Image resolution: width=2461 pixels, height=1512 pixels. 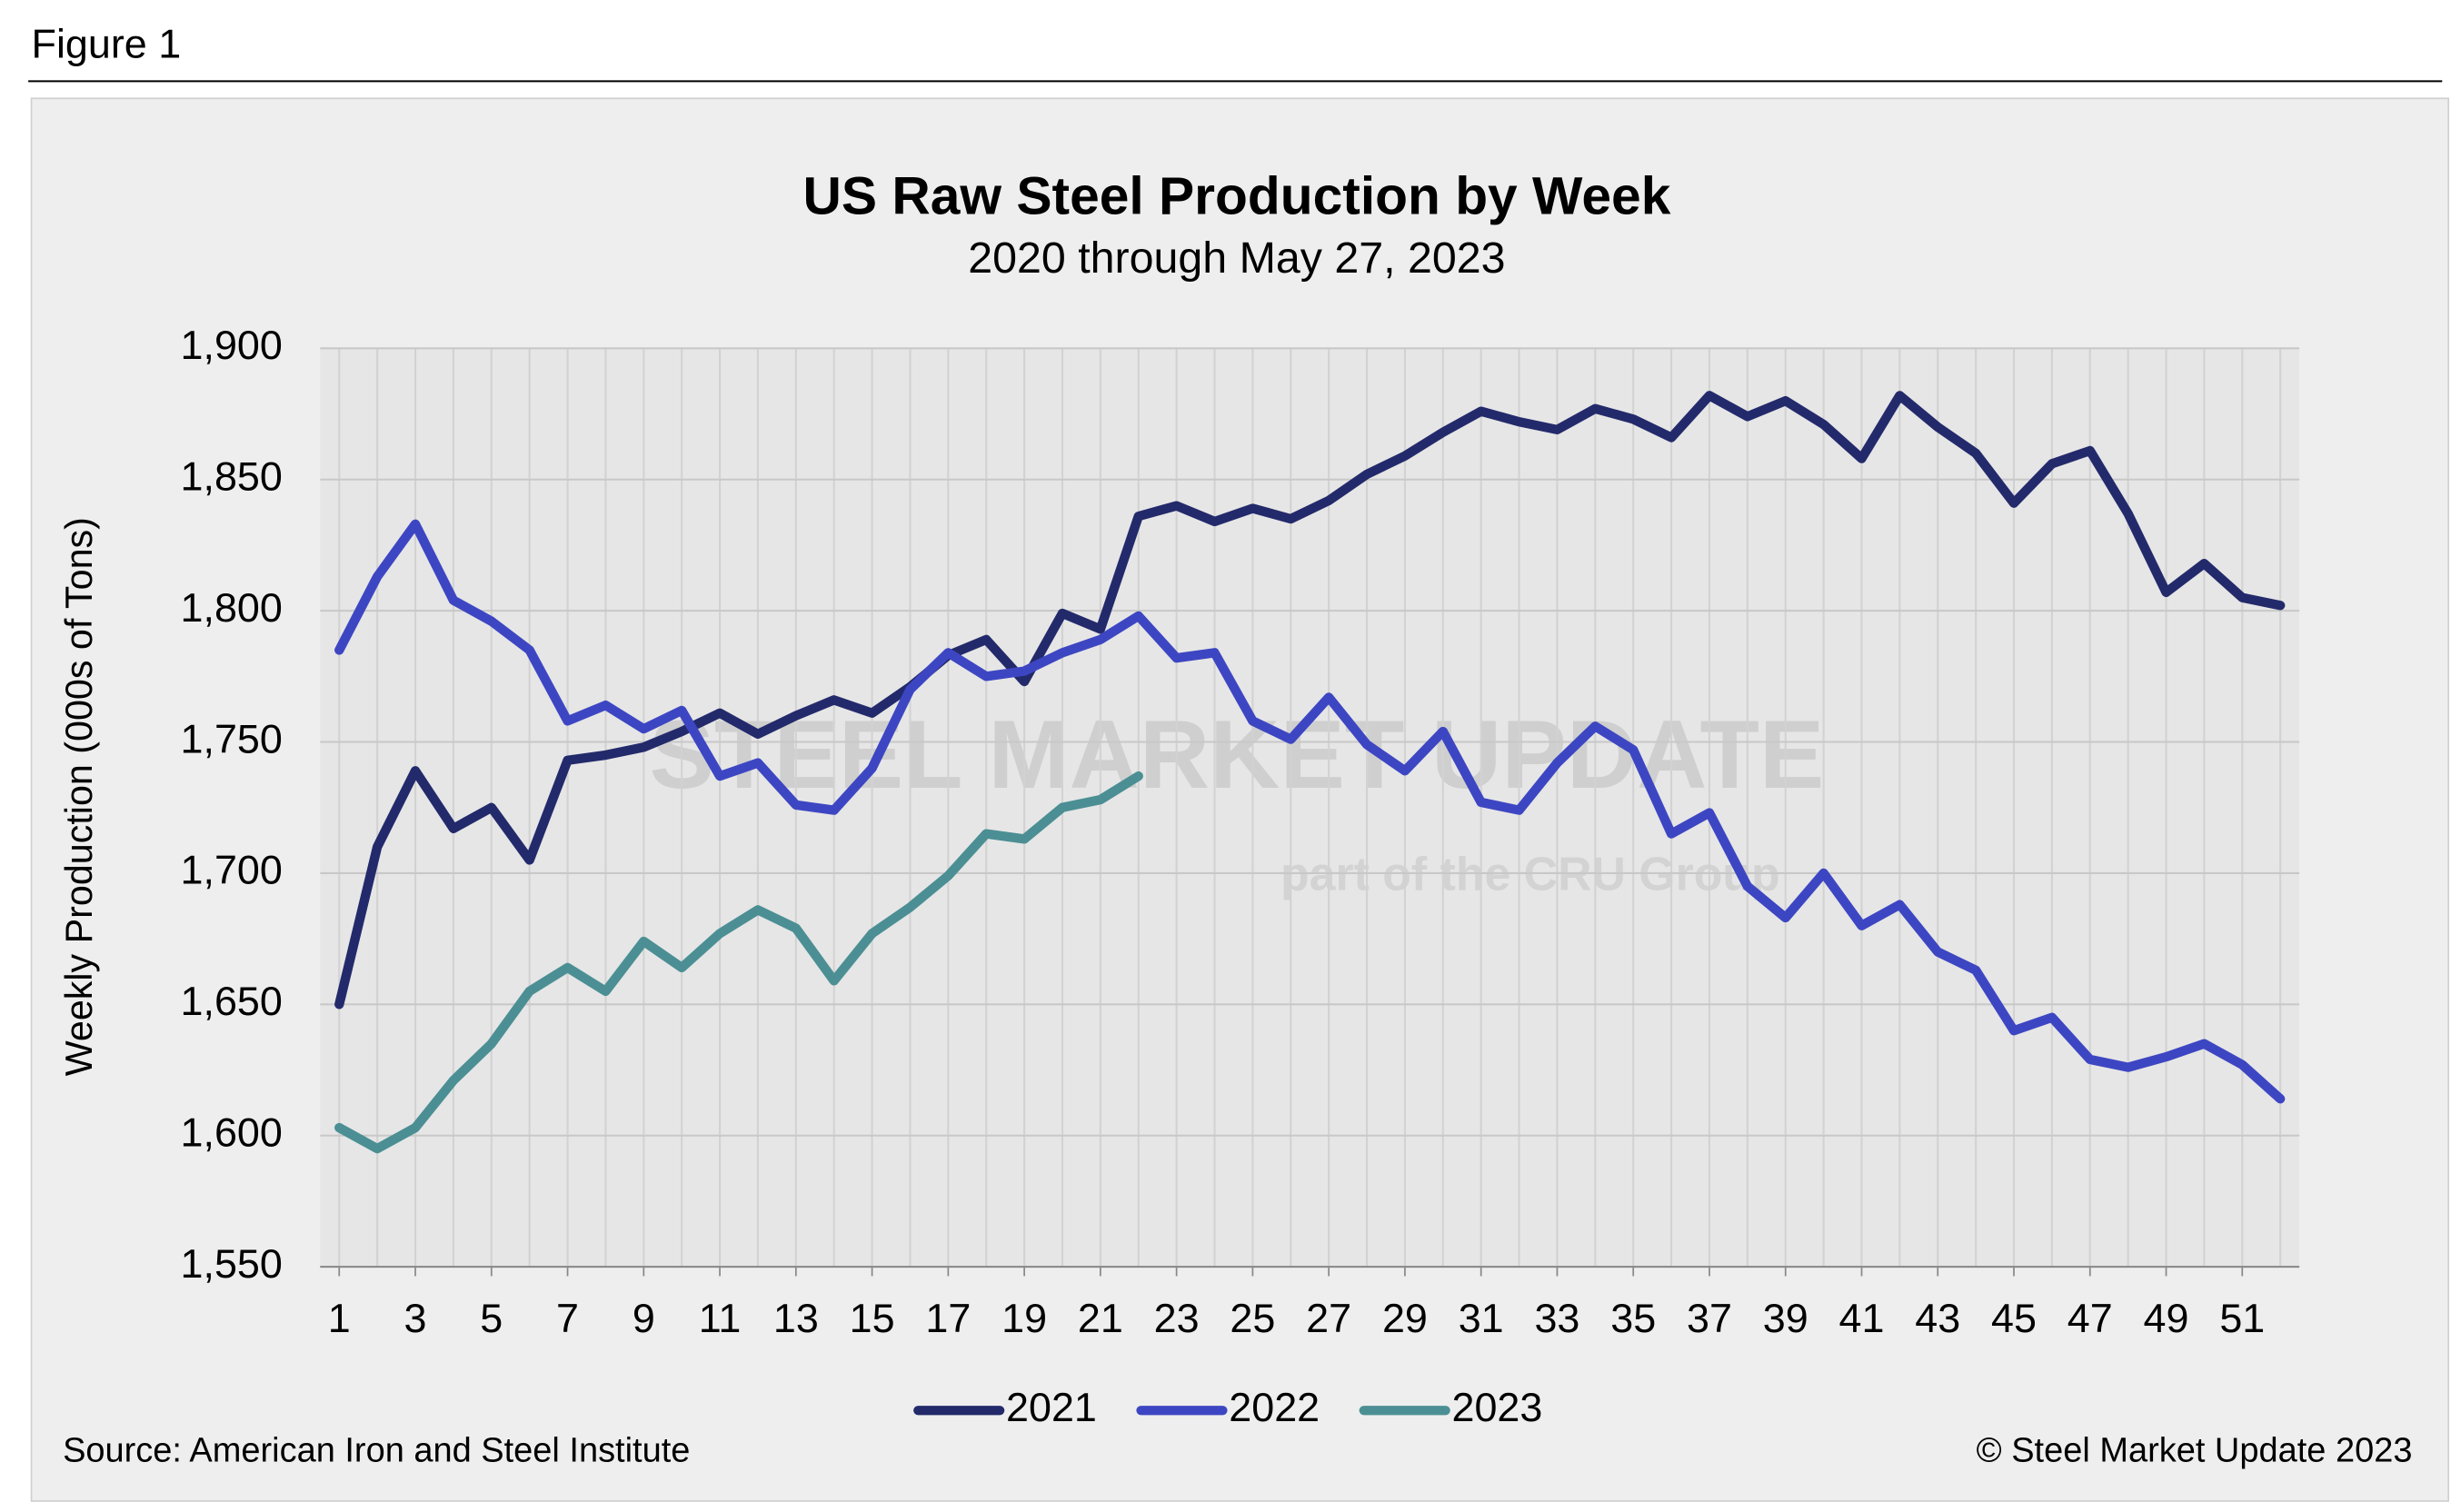 I want to click on x-tick-label: 43, so click(x=1937, y=1318).